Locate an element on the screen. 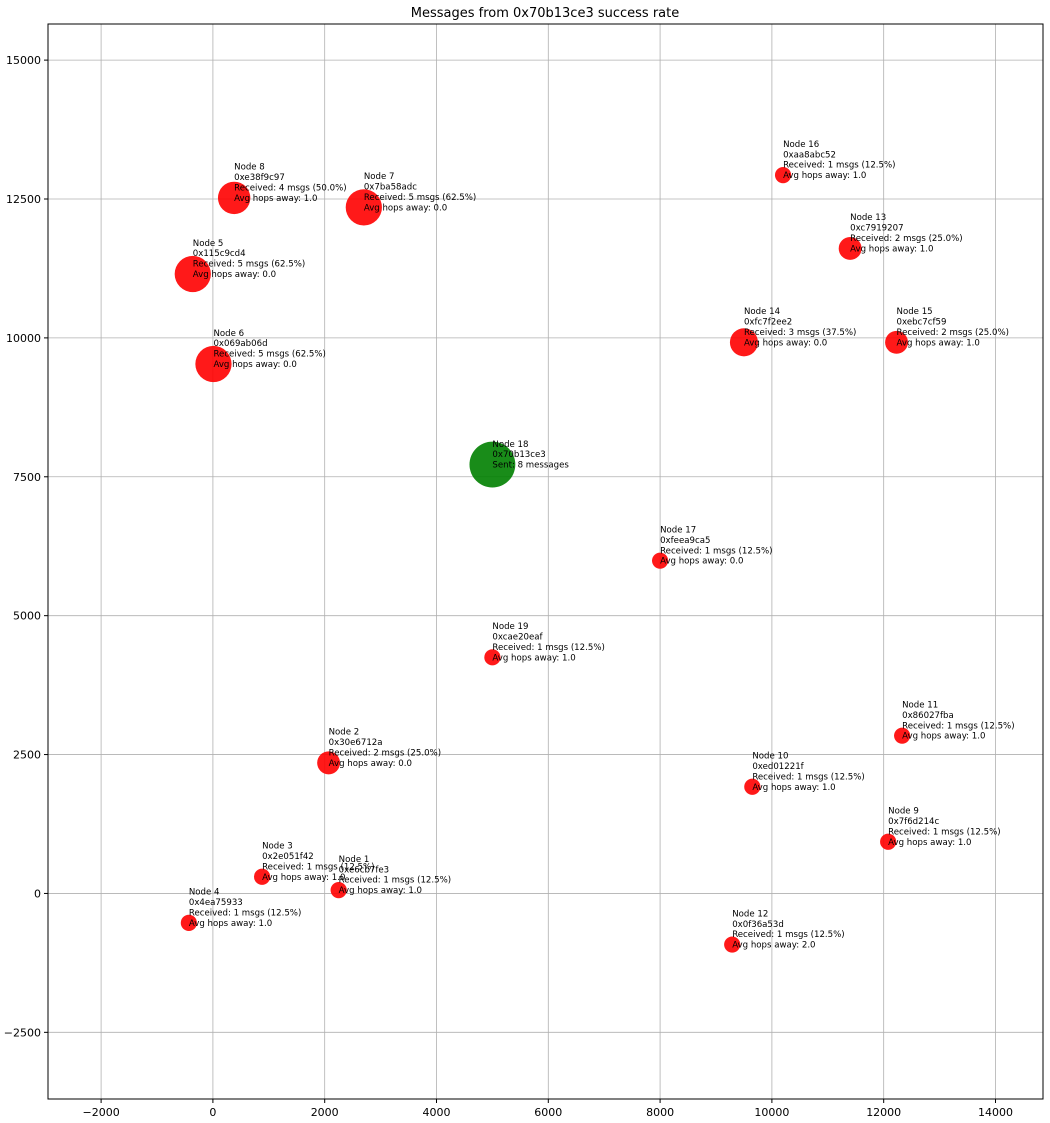  node-annotation-line: Node 14 is located at coordinates (762, 312).